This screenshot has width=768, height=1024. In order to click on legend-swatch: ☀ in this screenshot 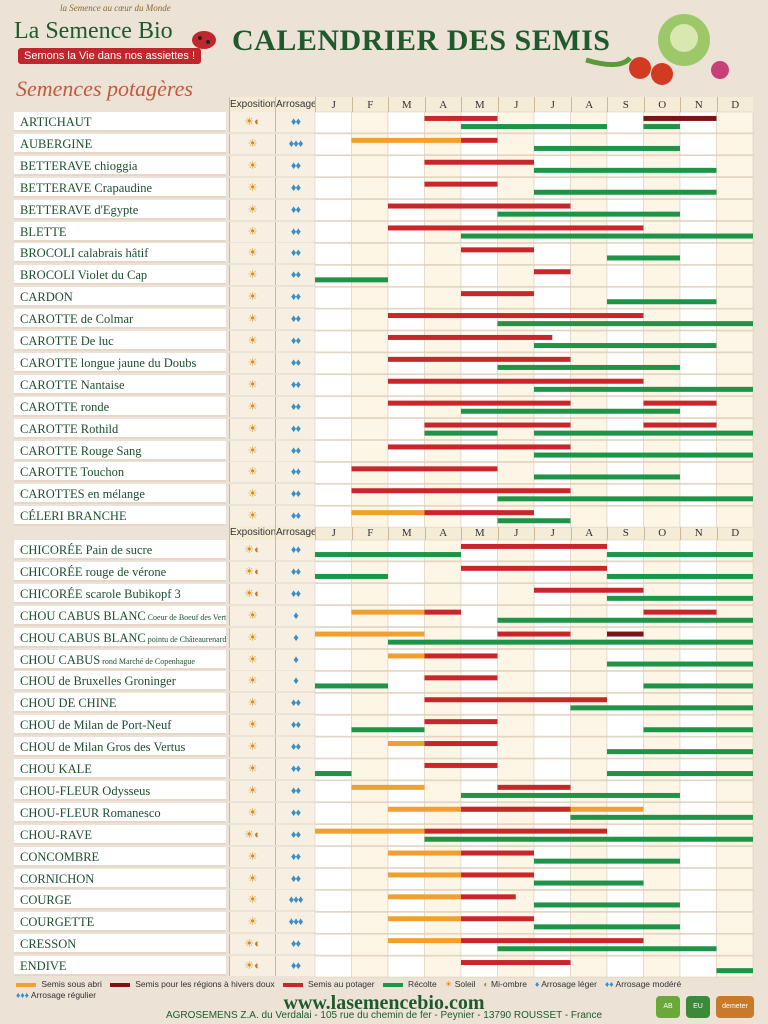, I will do `click(448, 984)`.